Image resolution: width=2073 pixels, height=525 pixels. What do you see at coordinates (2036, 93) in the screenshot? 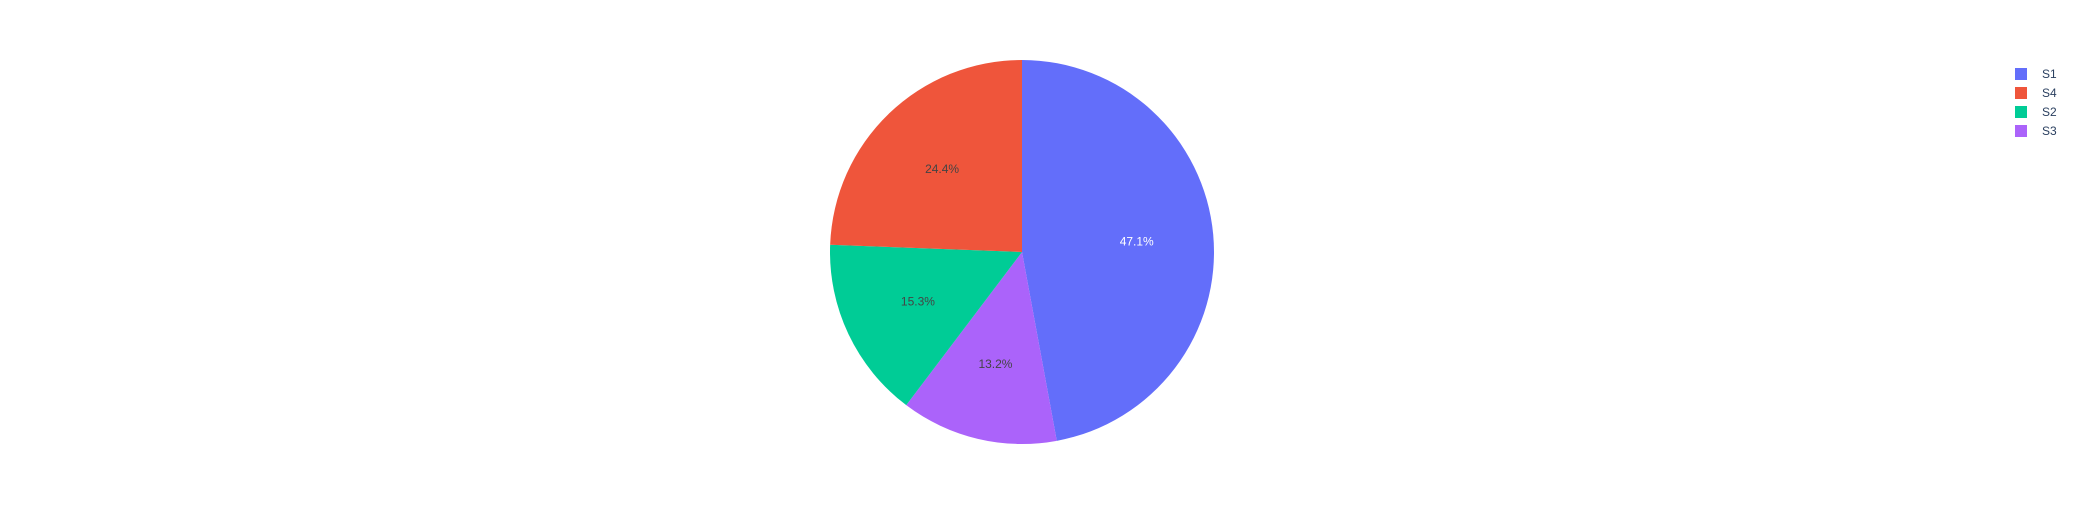
I see `legend-item-s4: S4` at bounding box center [2036, 93].